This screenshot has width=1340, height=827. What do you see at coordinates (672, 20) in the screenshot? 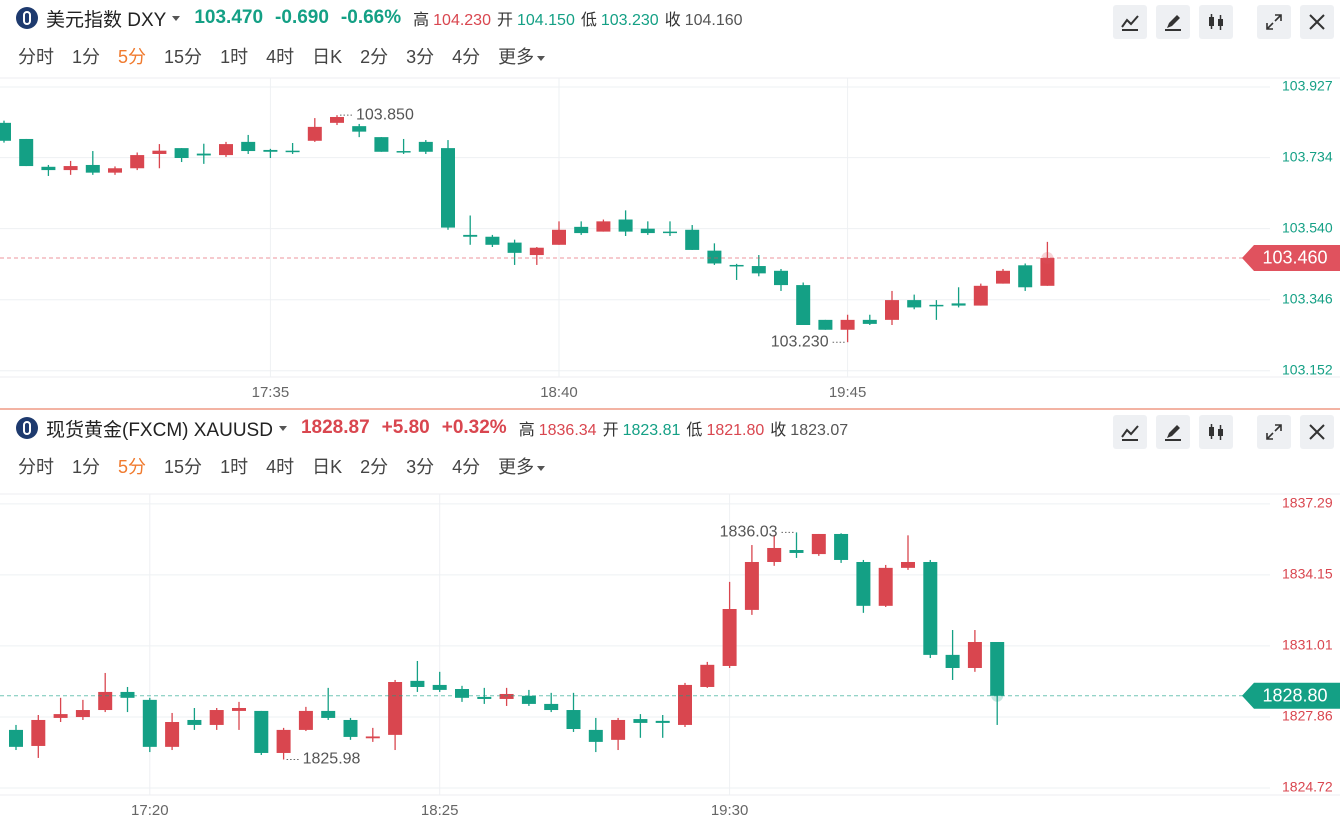
I see `stat-label: 收` at bounding box center [672, 20].